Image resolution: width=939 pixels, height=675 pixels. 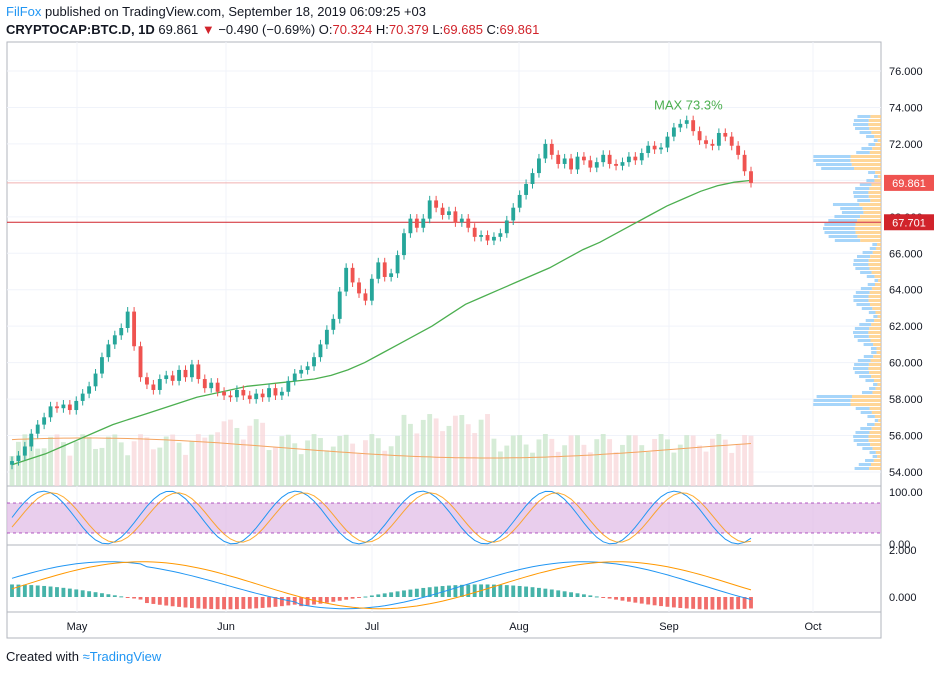 I want to click on macd-line, so click(x=381, y=585).